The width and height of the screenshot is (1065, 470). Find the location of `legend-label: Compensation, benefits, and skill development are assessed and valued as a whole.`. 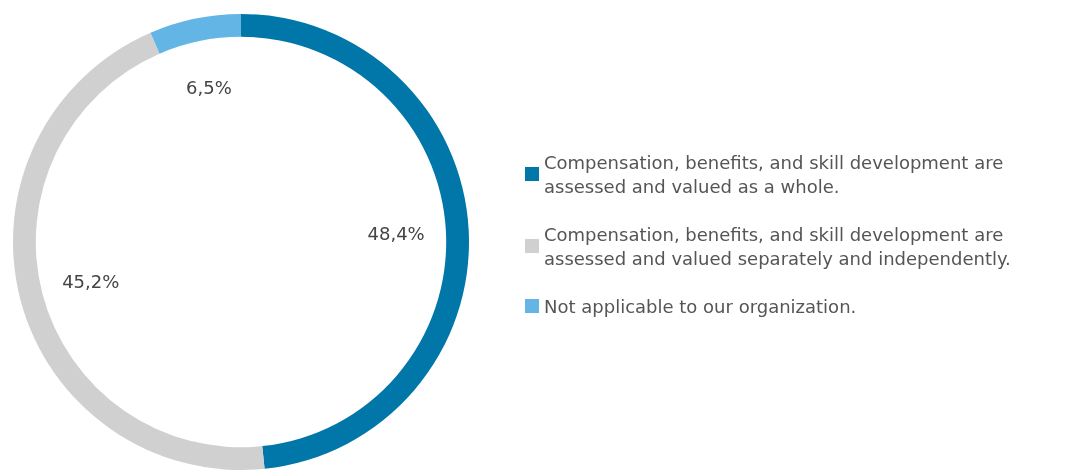

legend-label: Compensation, benefits, and skill development are assessed and valued as a whole. is located at coordinates (776, 174).